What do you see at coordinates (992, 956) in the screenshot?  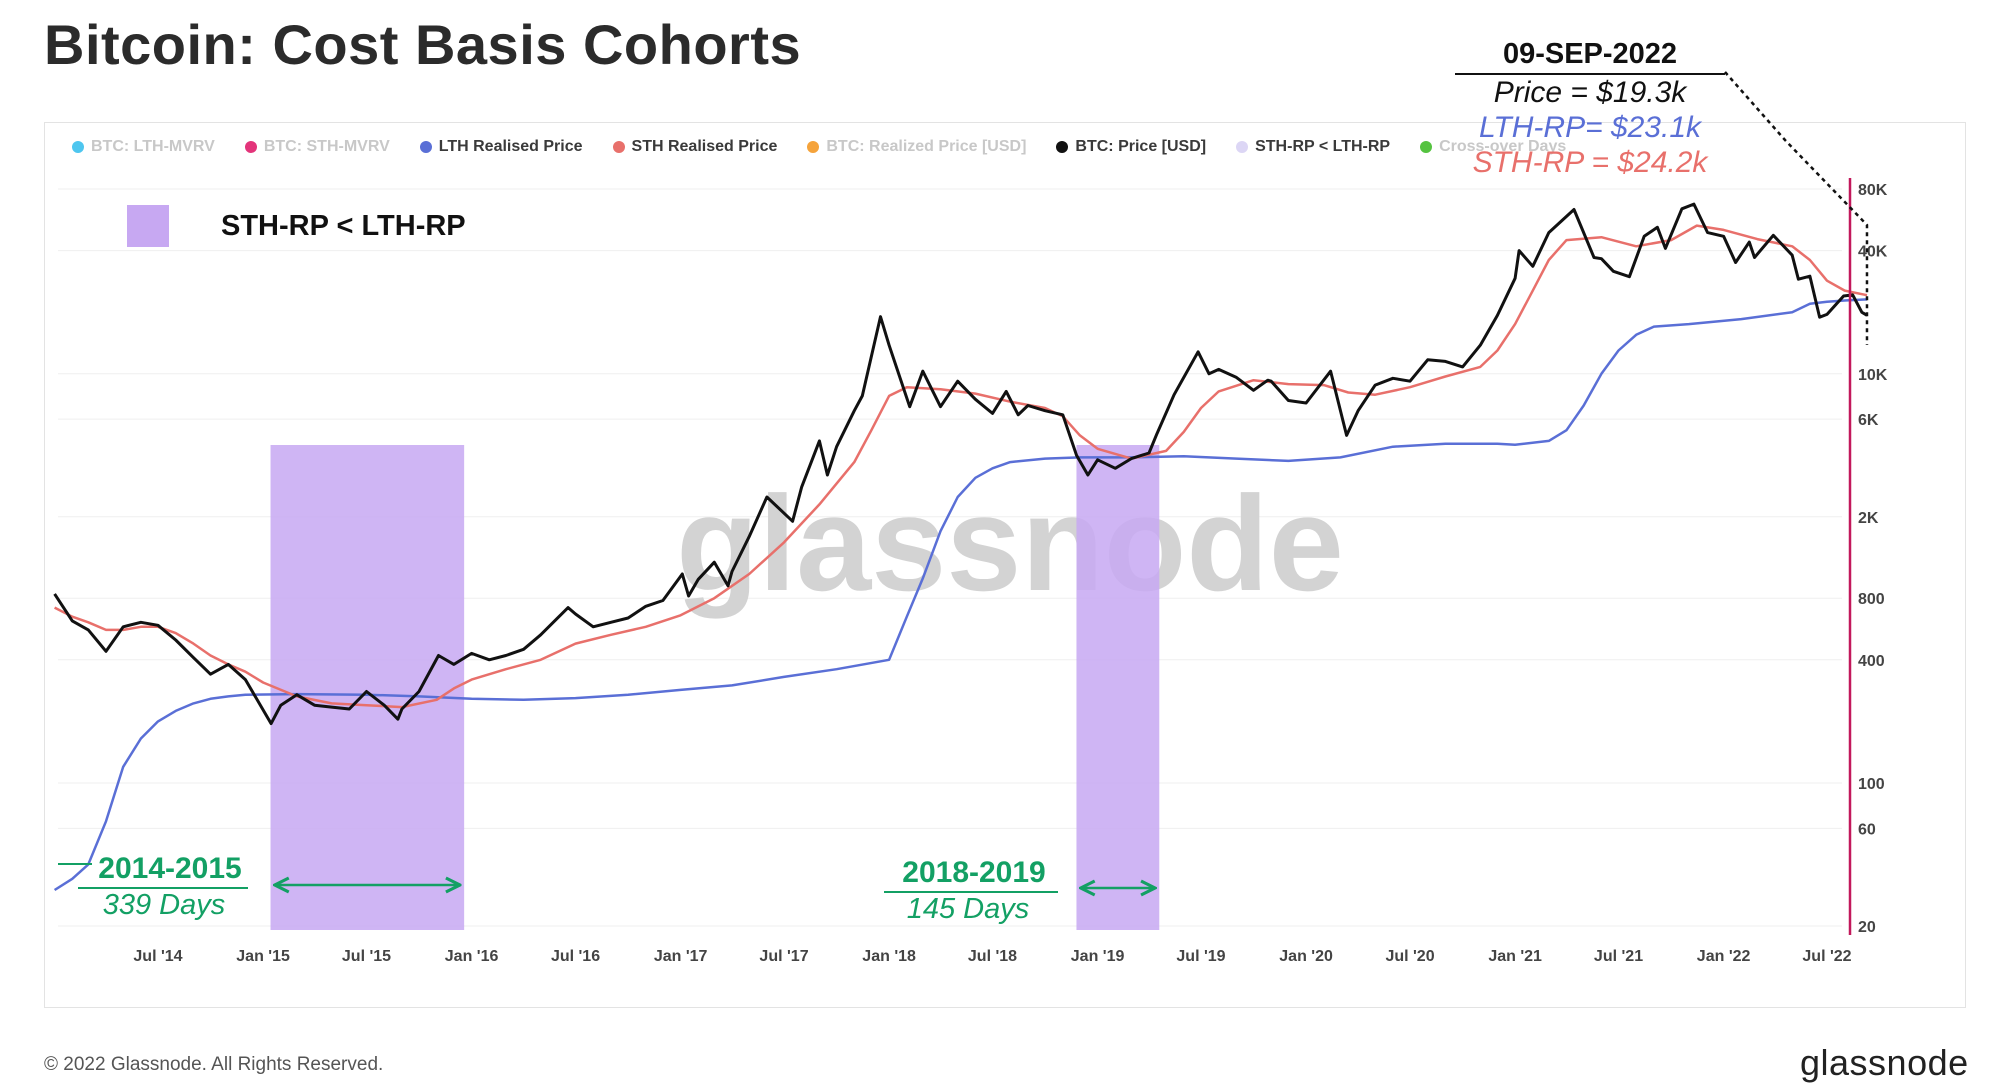 I see `x-tick-label: Jul '18` at bounding box center [992, 956].